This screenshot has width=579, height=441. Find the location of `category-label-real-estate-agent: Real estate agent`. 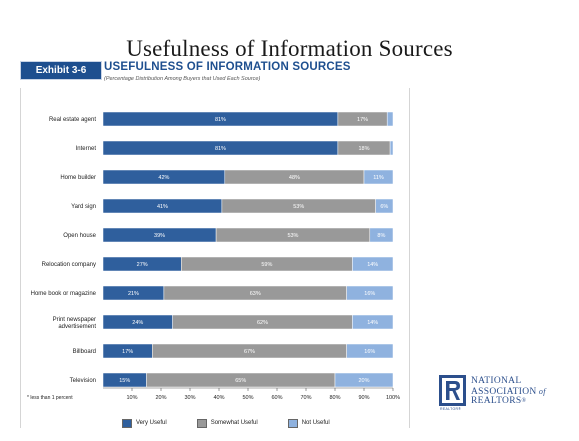

category-label-real-estate-agent: Real estate agent is located at coordinates (72, 120).